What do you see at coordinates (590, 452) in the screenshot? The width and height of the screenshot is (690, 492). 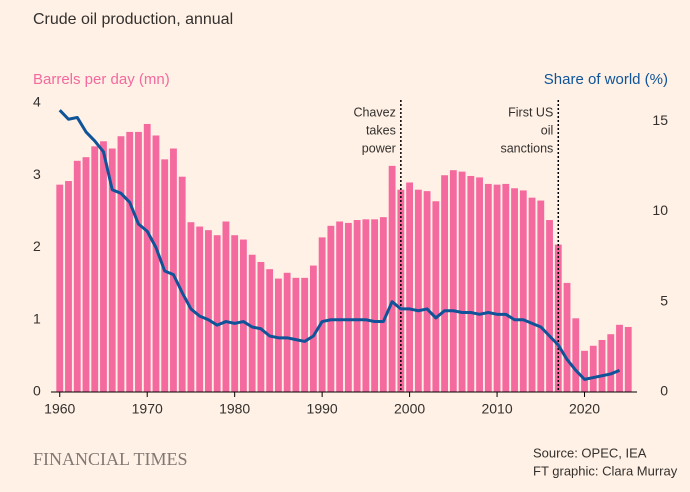 I see `source: Source: OPEC, IEA` at bounding box center [590, 452].